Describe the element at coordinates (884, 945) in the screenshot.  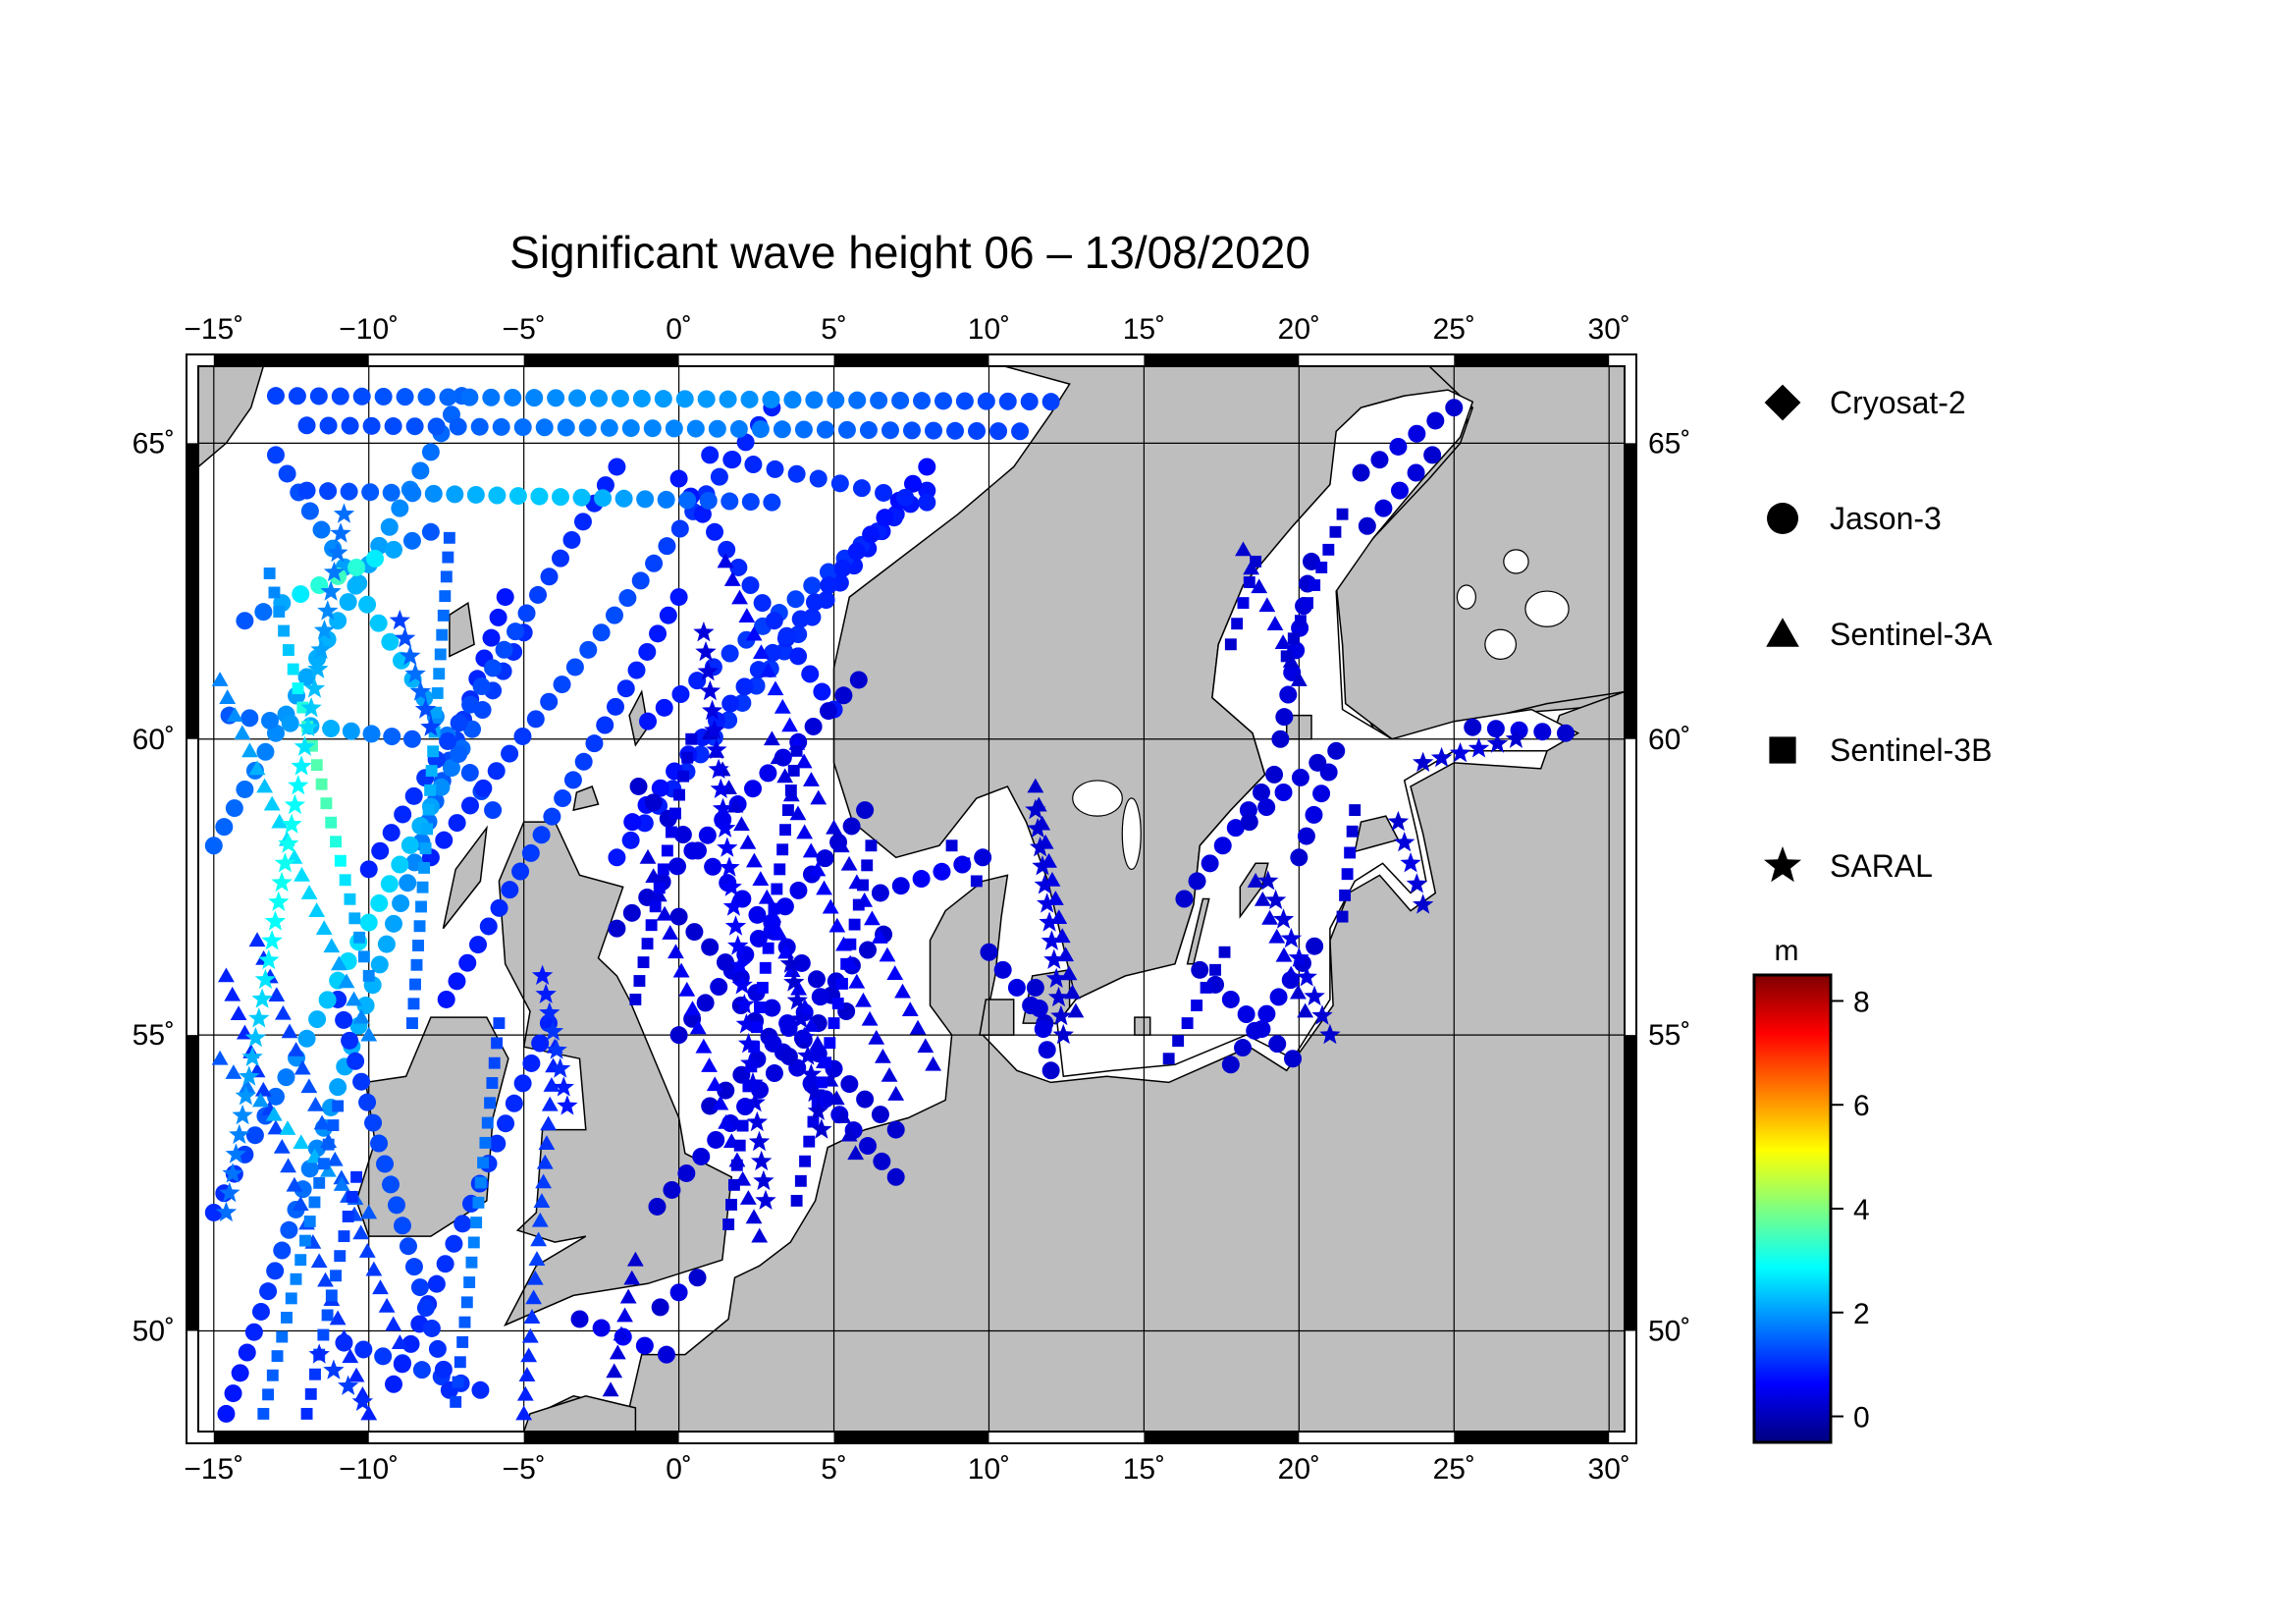
I see `track-sentinel-3a` at that location.